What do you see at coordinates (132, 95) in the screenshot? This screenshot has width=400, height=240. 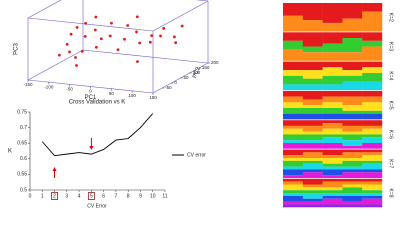 I see `x-tick-label: 100` at bounding box center [132, 95].